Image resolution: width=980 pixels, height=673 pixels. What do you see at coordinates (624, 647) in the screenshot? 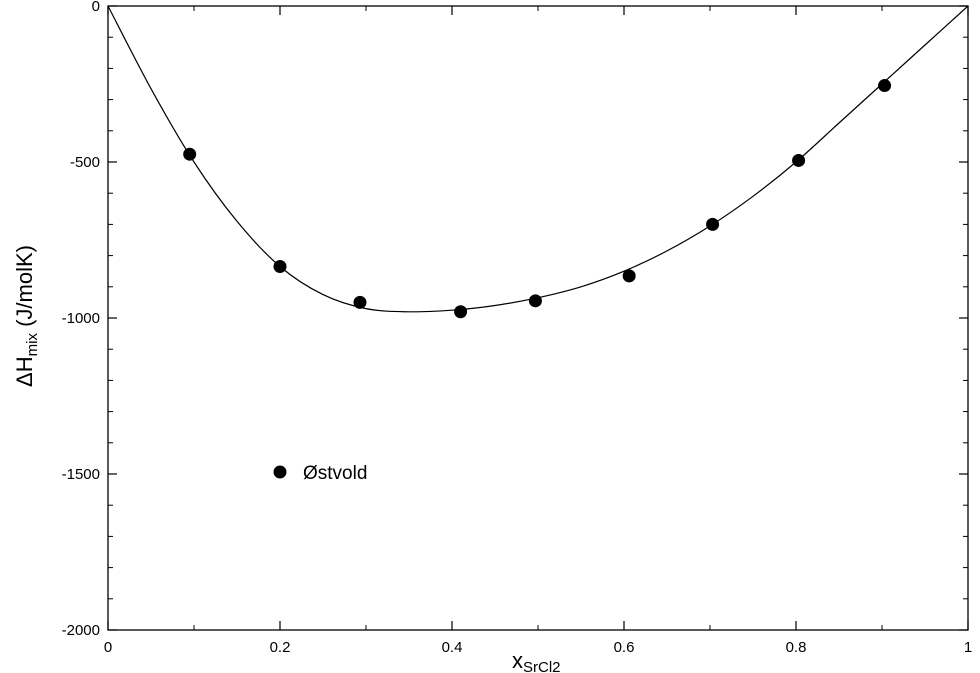
I see `x-tick-label: 0.6` at bounding box center [624, 647].